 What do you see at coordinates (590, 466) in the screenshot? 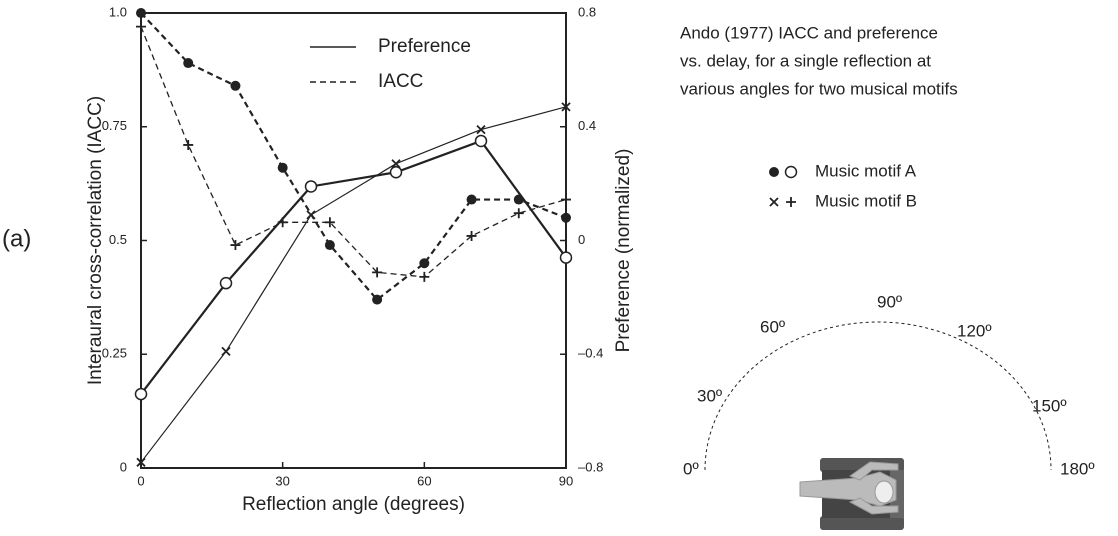
I see `y2-tick-label: –0.8` at bounding box center [590, 466].